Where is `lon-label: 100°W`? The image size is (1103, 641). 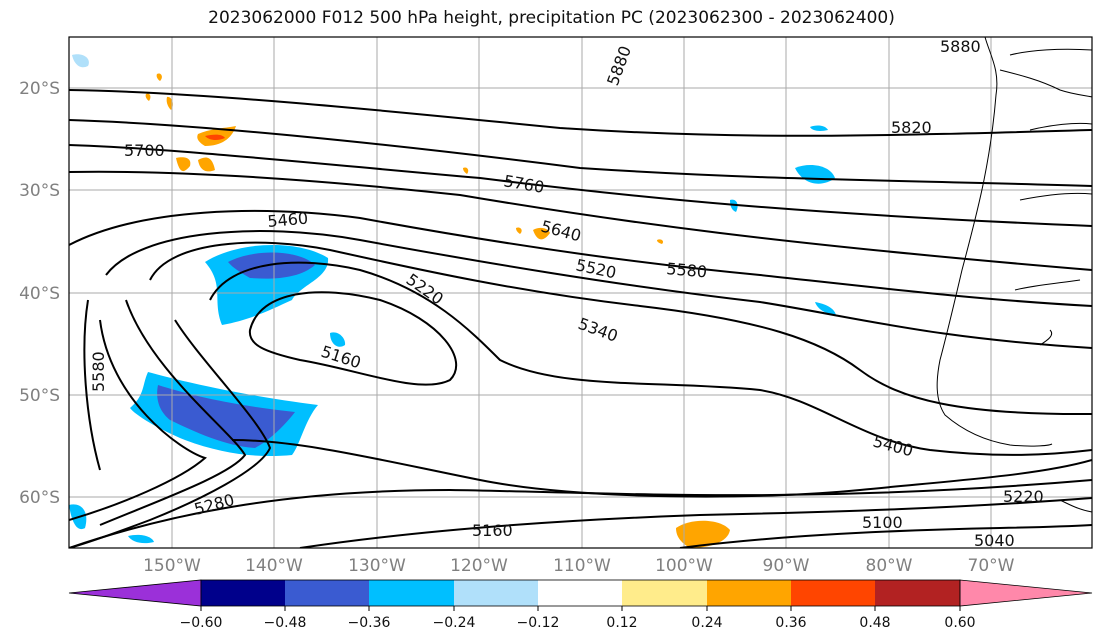
lon-label: 100°W is located at coordinates (684, 566).